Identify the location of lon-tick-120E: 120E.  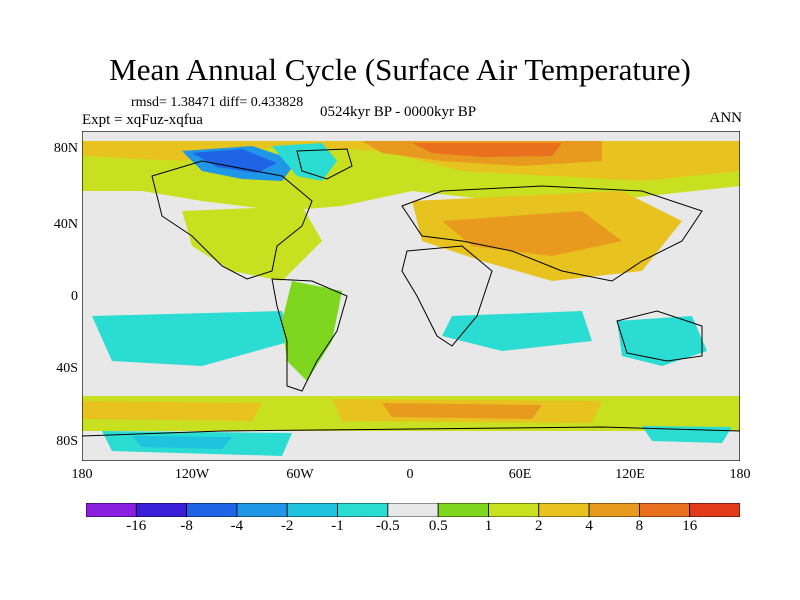
(630, 474).